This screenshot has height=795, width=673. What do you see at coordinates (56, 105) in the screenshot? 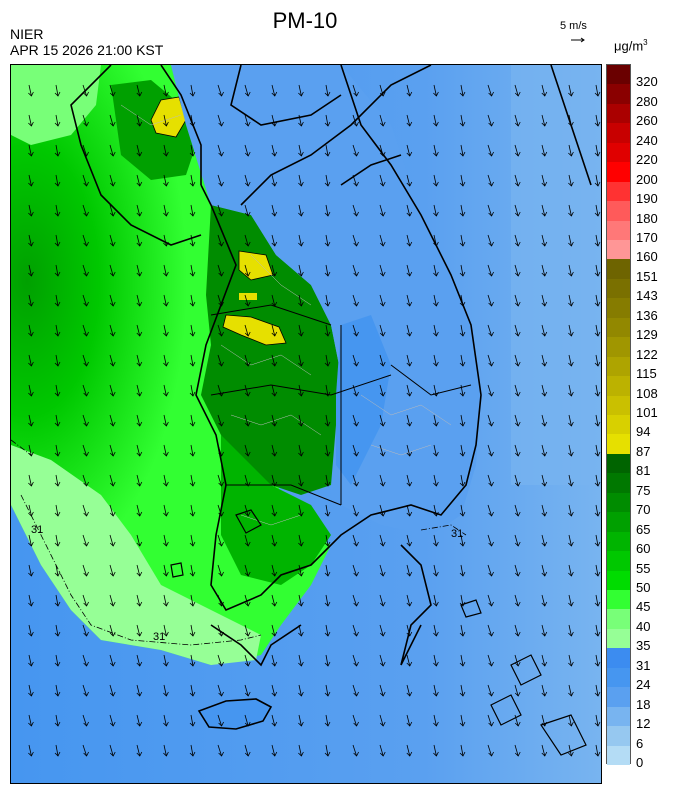
I see `northwest-light-zone` at bounding box center [56, 105].